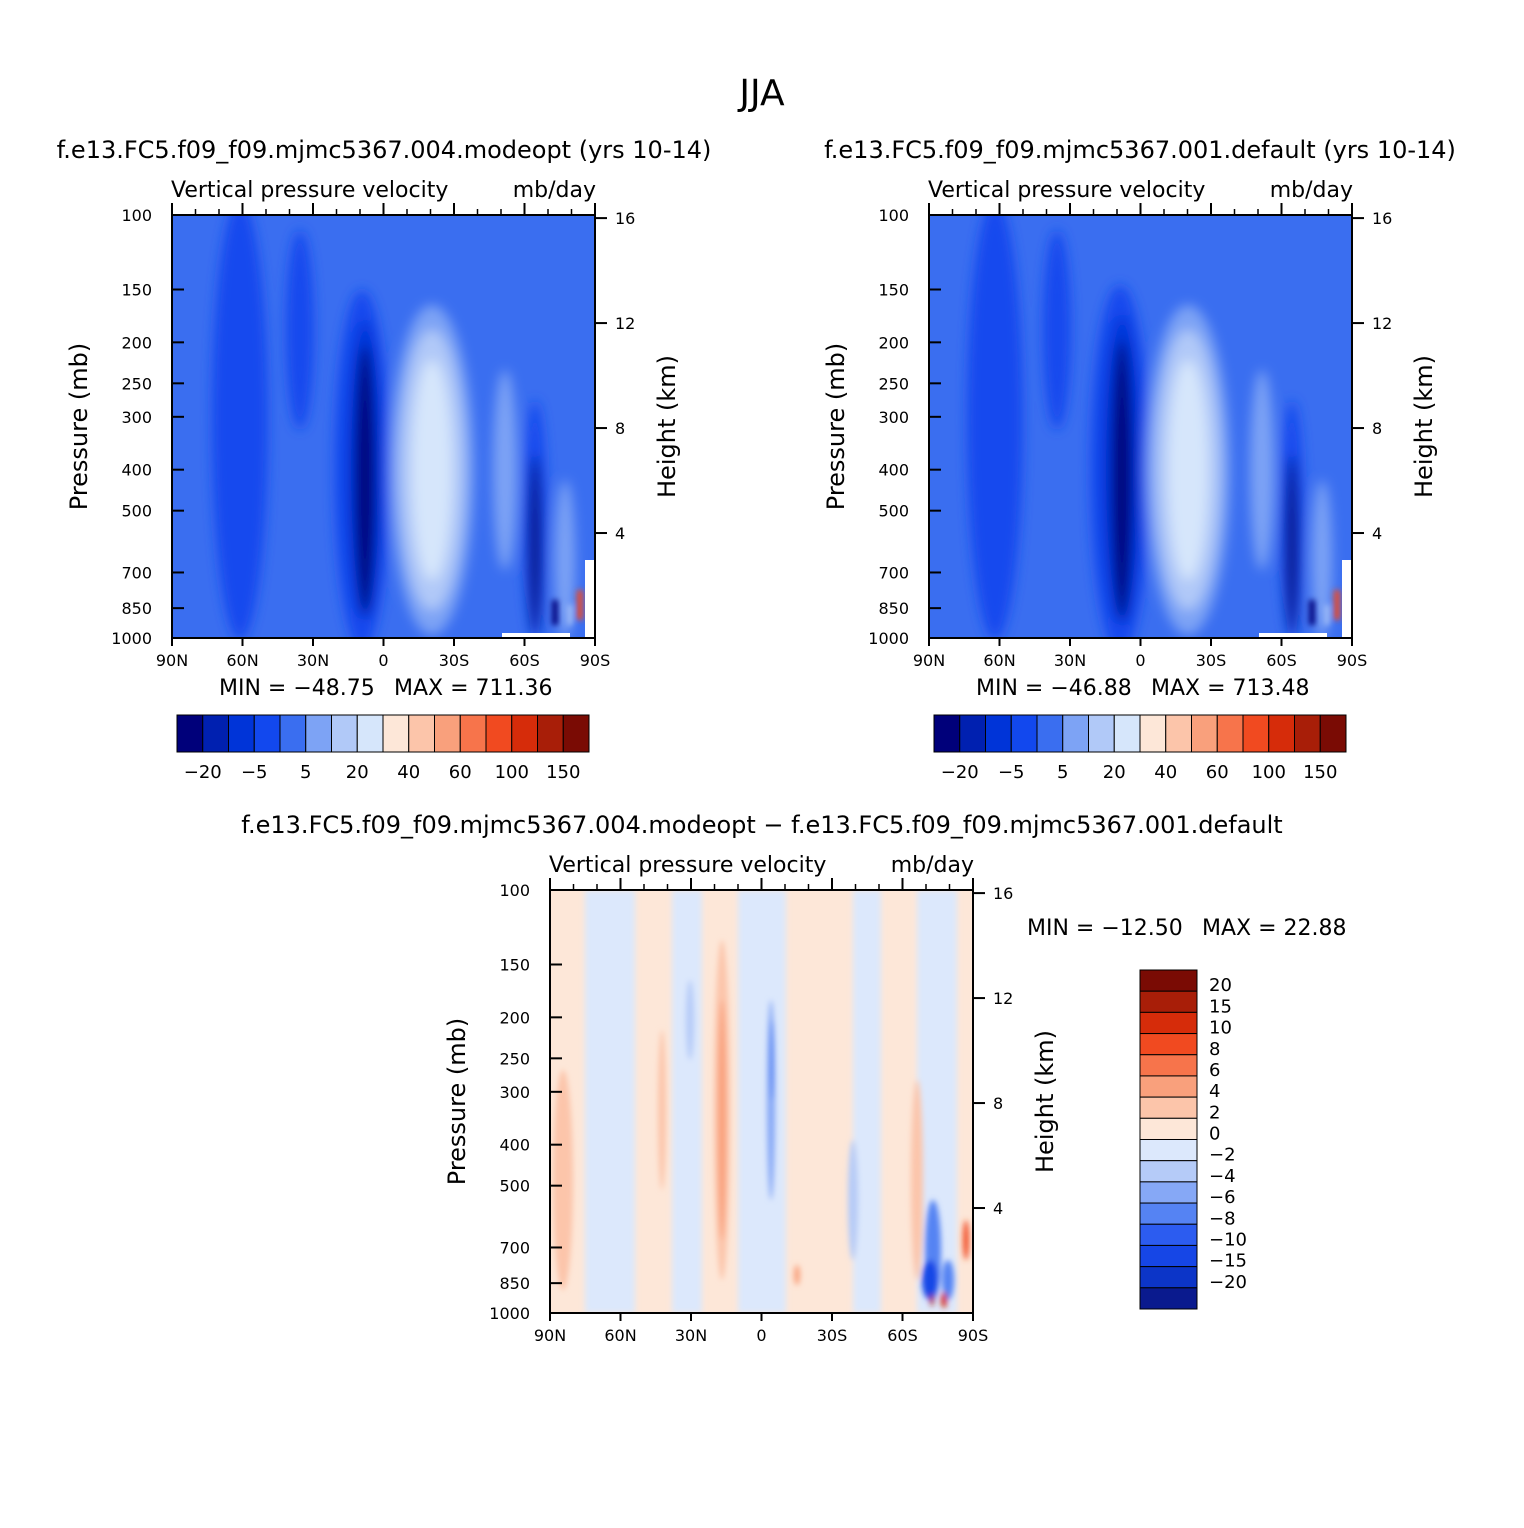 The image size is (1524, 1528). I want to click on units-label: mb/day, so click(554, 190).